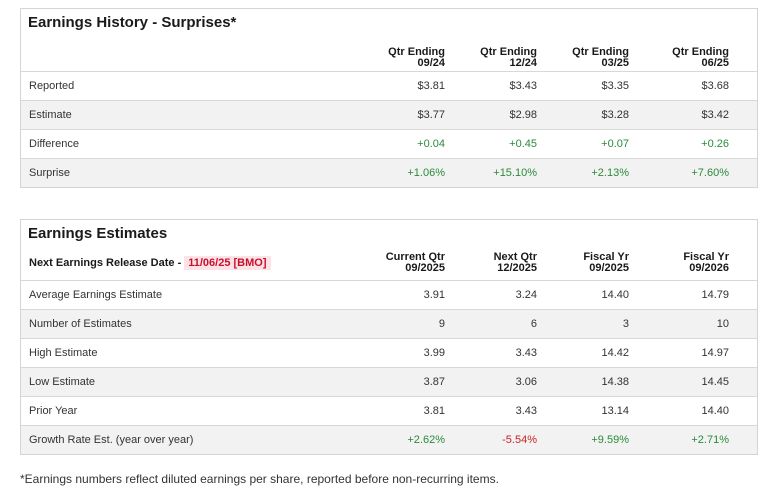 The width and height of the screenshot is (768, 492). Describe the element at coordinates (49, 173) in the screenshot. I see `row-label: Surprise` at that location.